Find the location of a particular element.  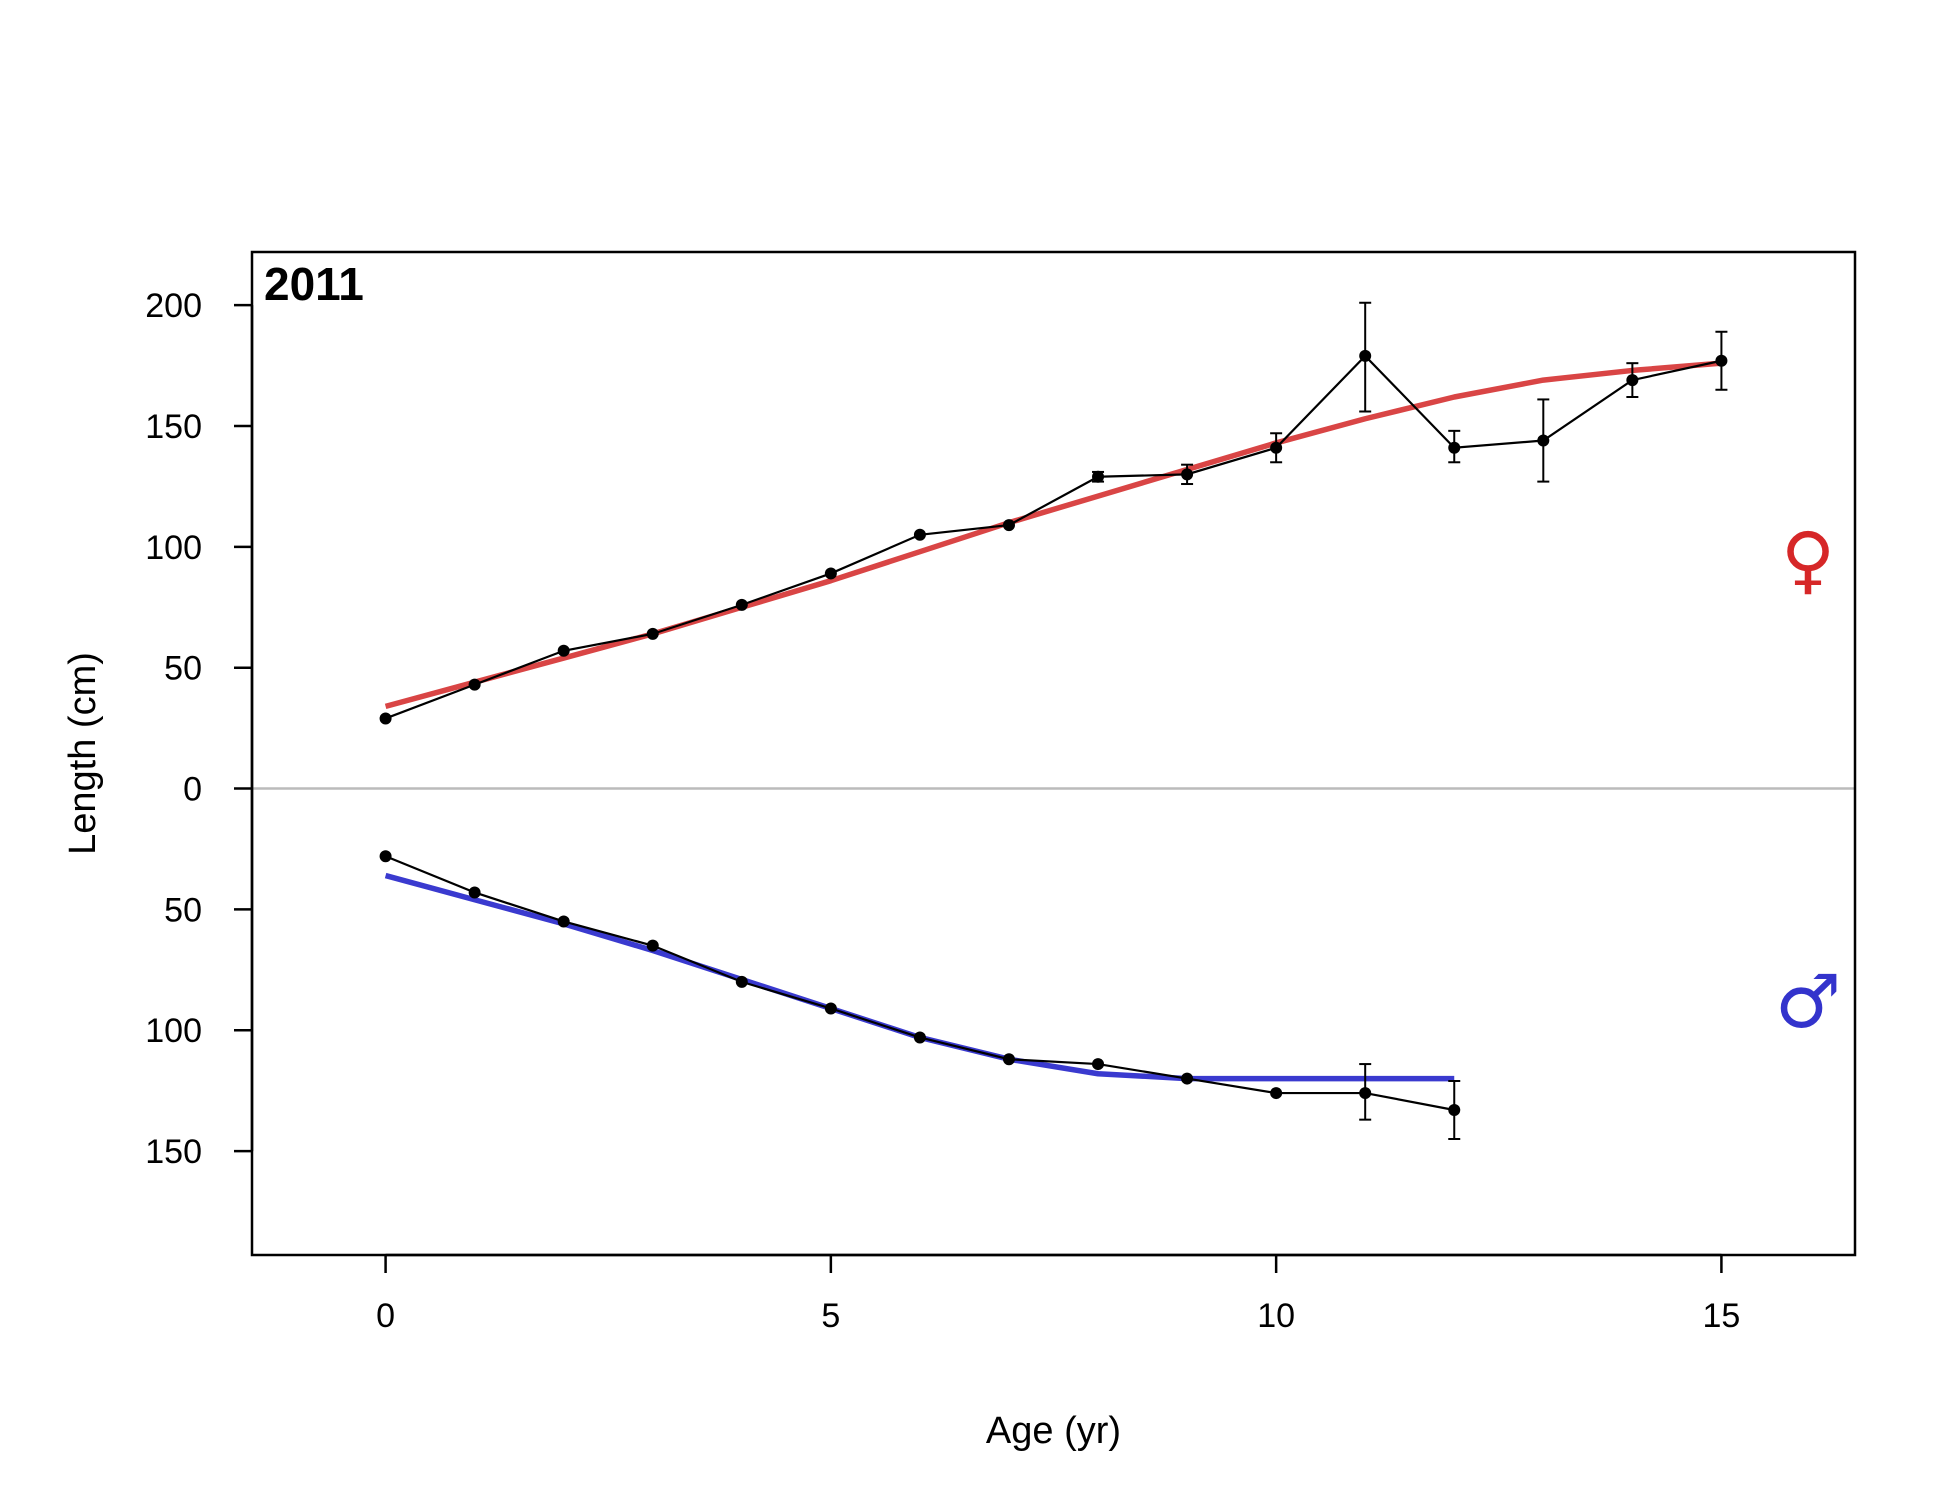

x-tick-label: 5 is located at coordinates (830, 1316).